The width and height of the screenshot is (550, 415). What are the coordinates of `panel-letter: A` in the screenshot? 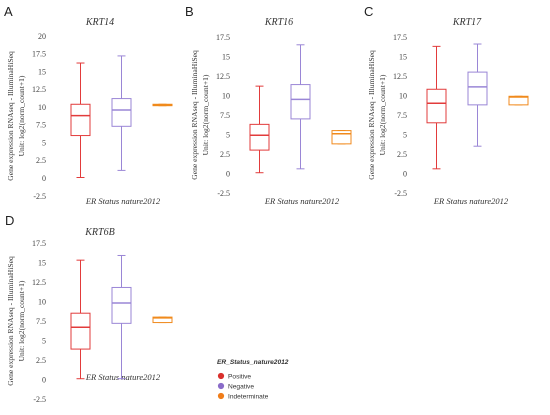 It's located at (8, 11).